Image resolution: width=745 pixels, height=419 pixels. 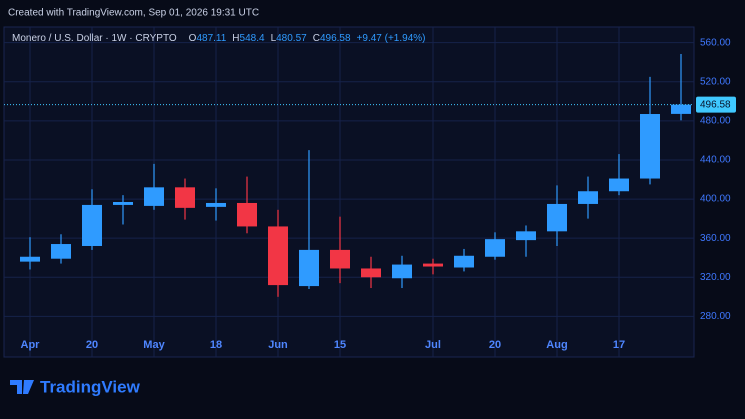 I want to click on y-tick-label: 520.00, so click(x=715, y=81).